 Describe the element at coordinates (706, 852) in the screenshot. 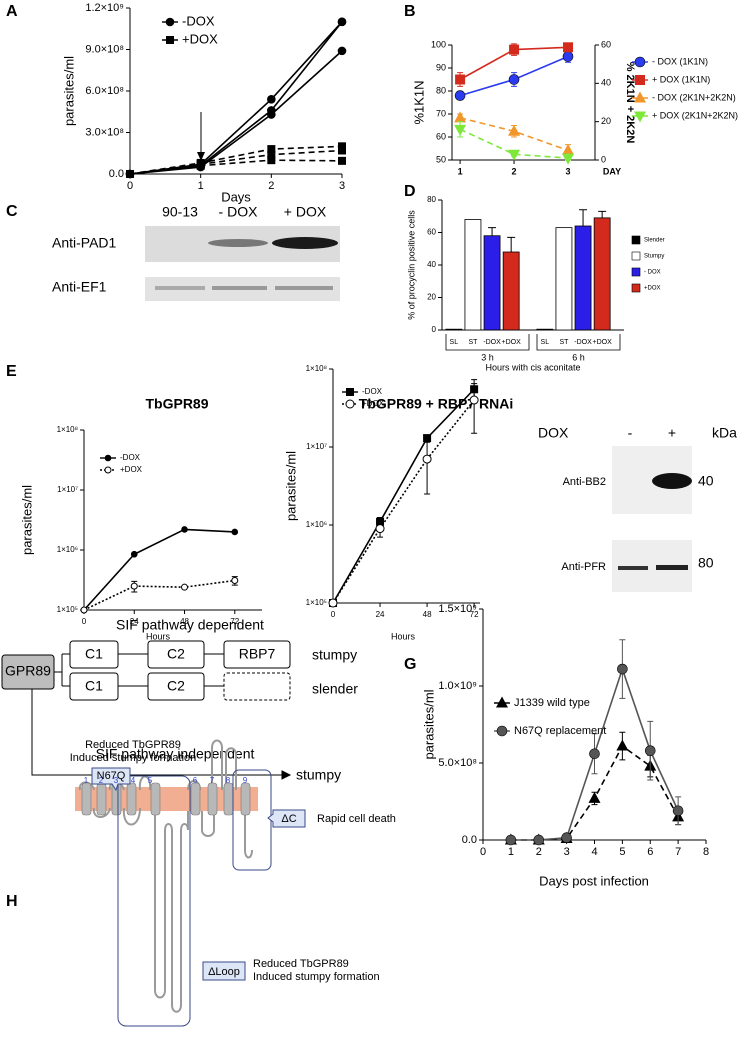

I see `x-tick-label: 8` at that location.